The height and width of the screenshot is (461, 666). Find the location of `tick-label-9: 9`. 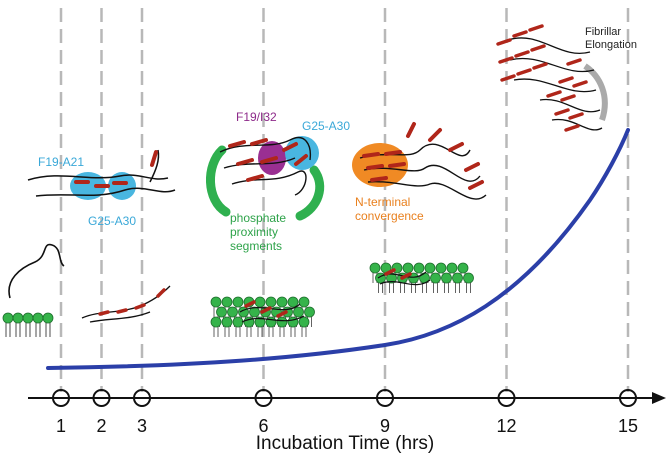

tick-label-9: 9 is located at coordinates (385, 426).